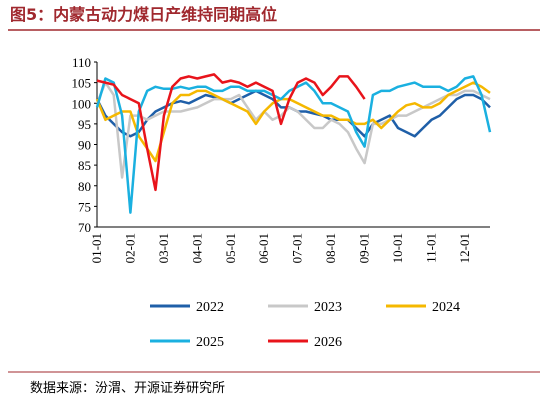 This screenshot has height=410, width=546. I want to click on y-tick-label: 80, so click(84, 186).